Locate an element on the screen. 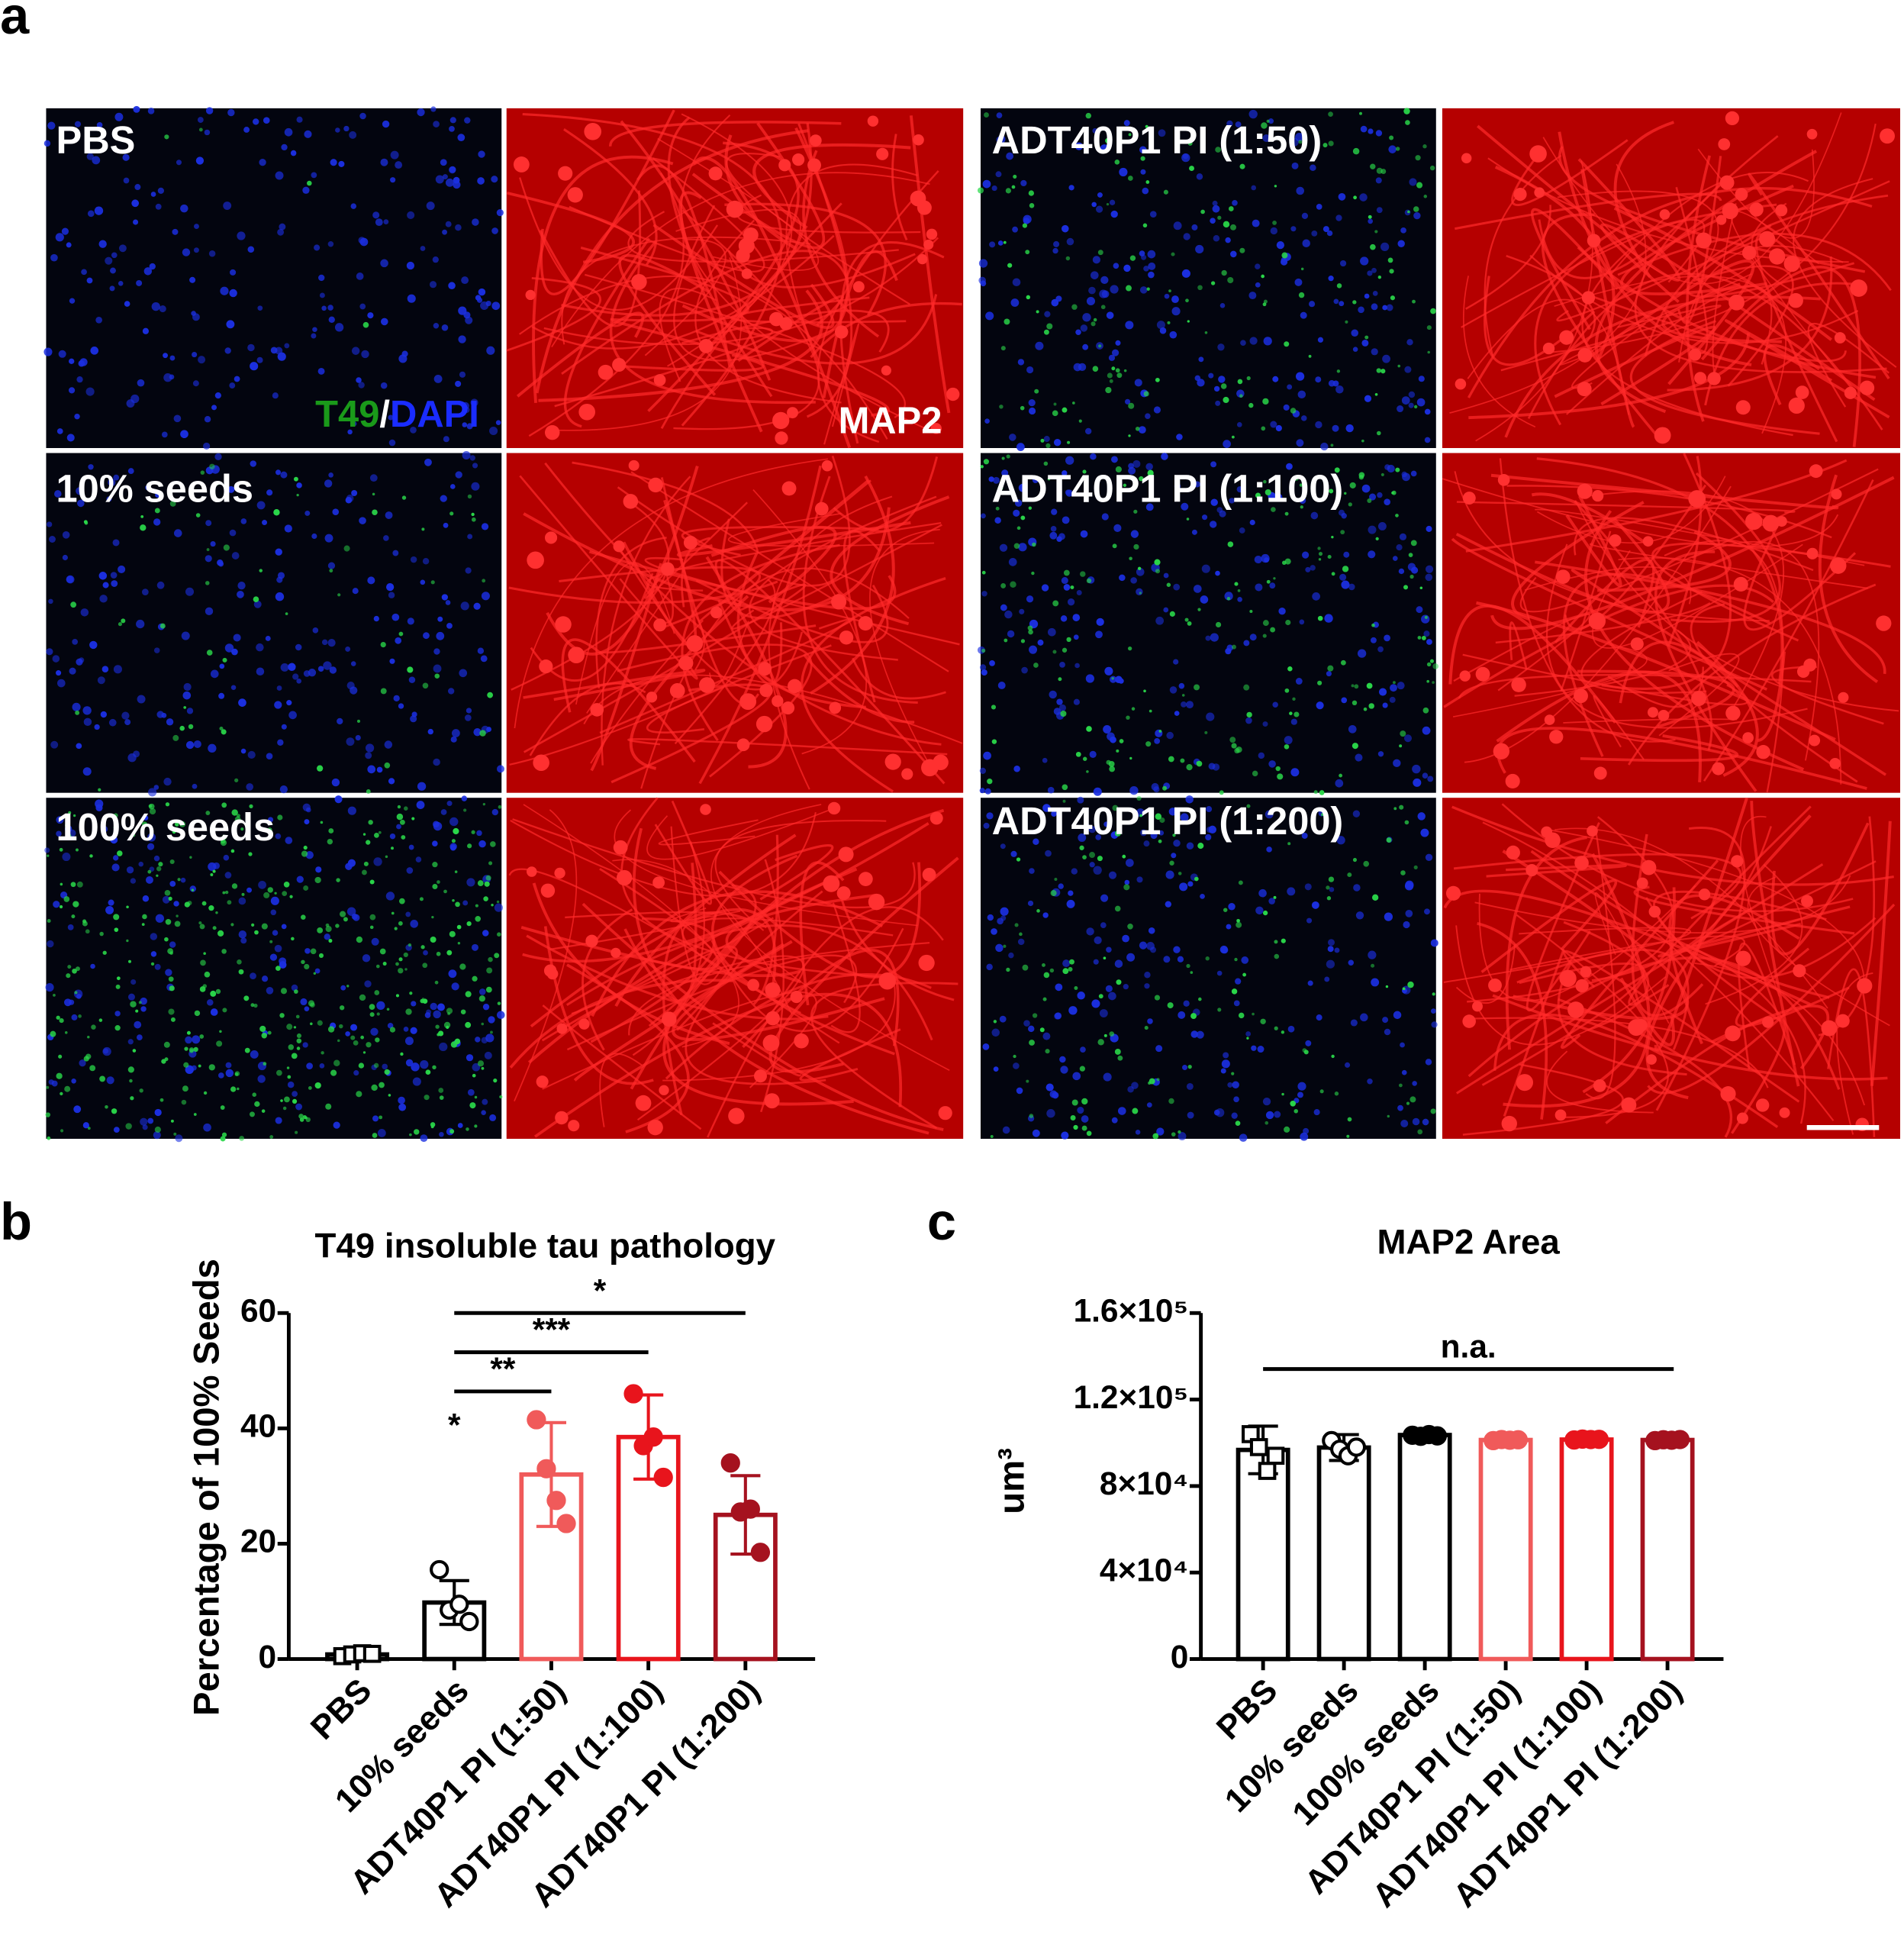 This screenshot has width=1904, height=1954. significance-label: n.a. is located at coordinates (1468, 1347).